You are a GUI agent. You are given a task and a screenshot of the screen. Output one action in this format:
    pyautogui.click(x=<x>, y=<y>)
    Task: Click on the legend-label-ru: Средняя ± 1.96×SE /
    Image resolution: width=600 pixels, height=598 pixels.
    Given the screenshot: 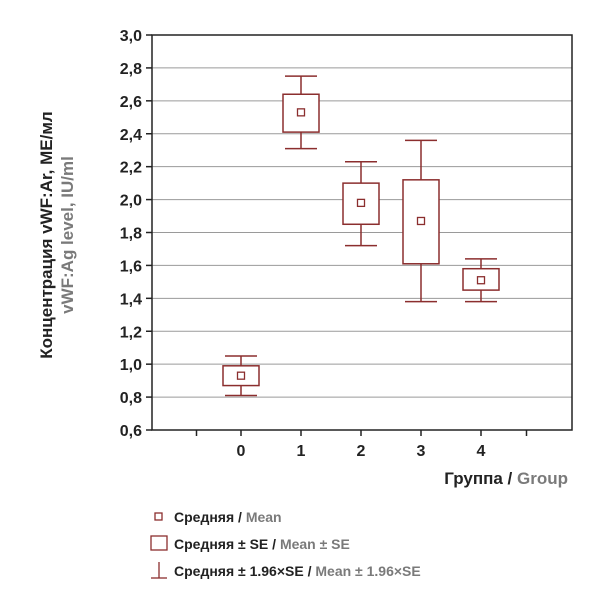 What is the action you would take?
    pyautogui.click(x=244, y=571)
    